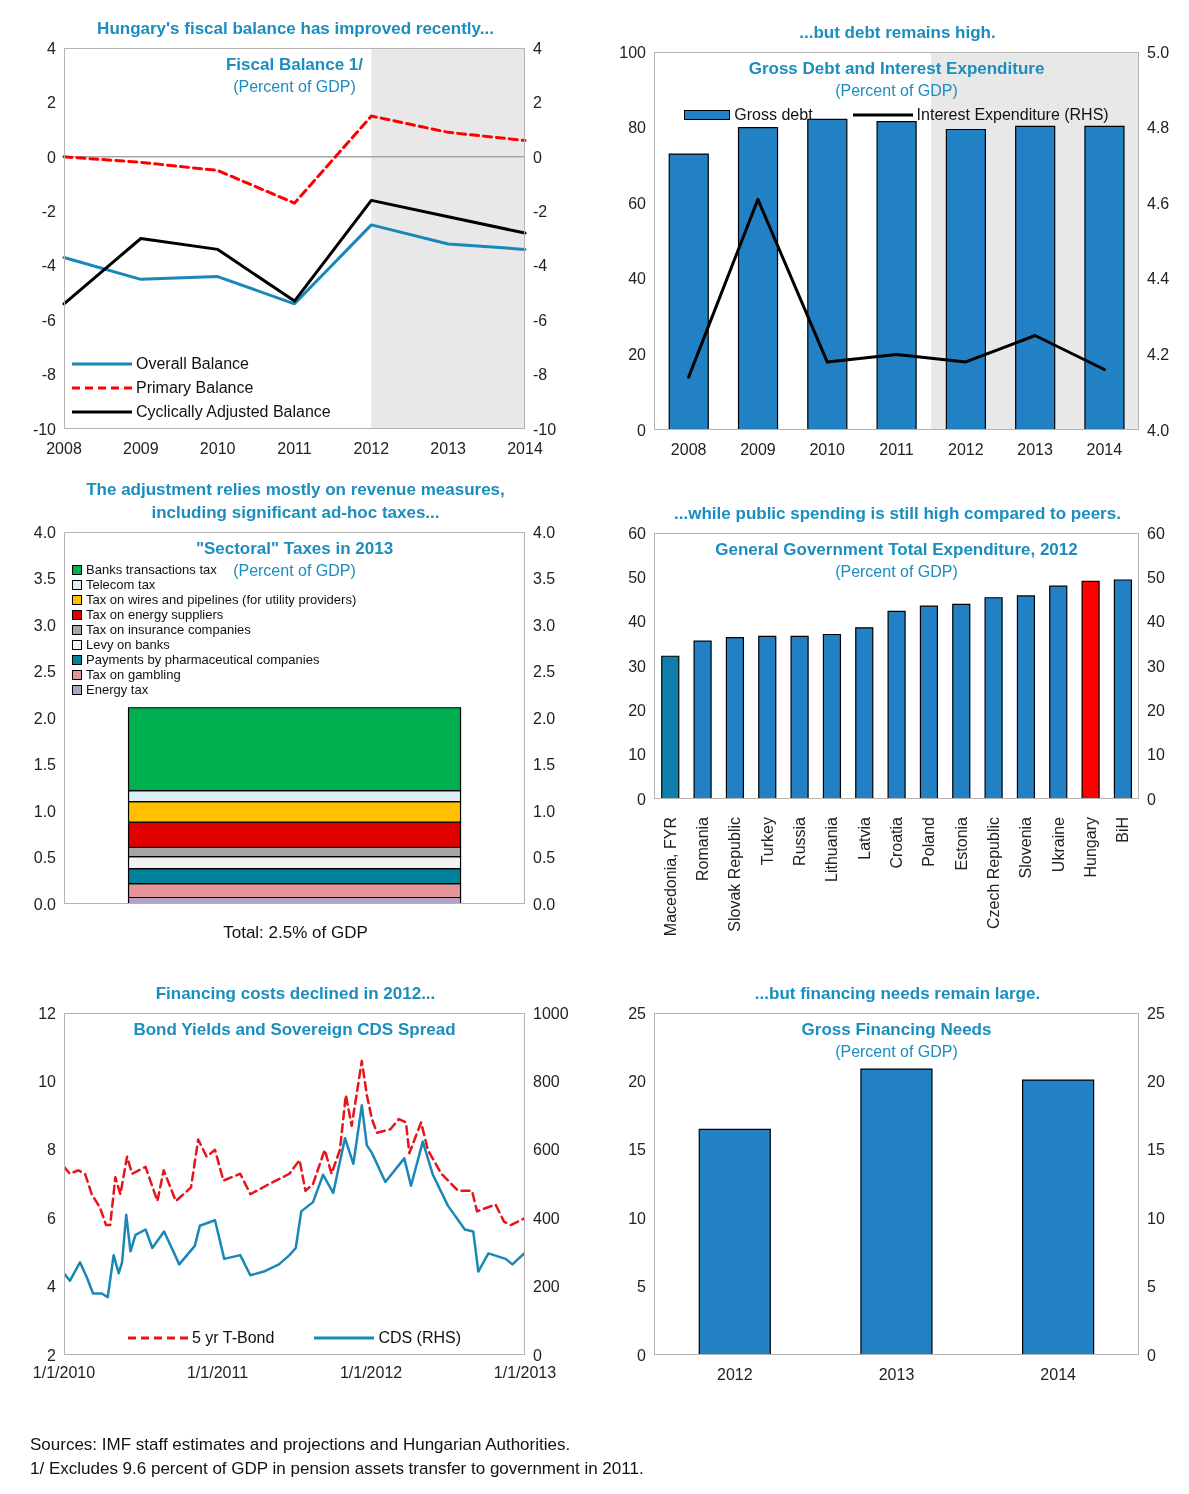 This screenshot has height=1494, width=1189. What do you see at coordinates (540, 211) in the screenshot?
I see `y2-tick-label: -2` at bounding box center [540, 211].